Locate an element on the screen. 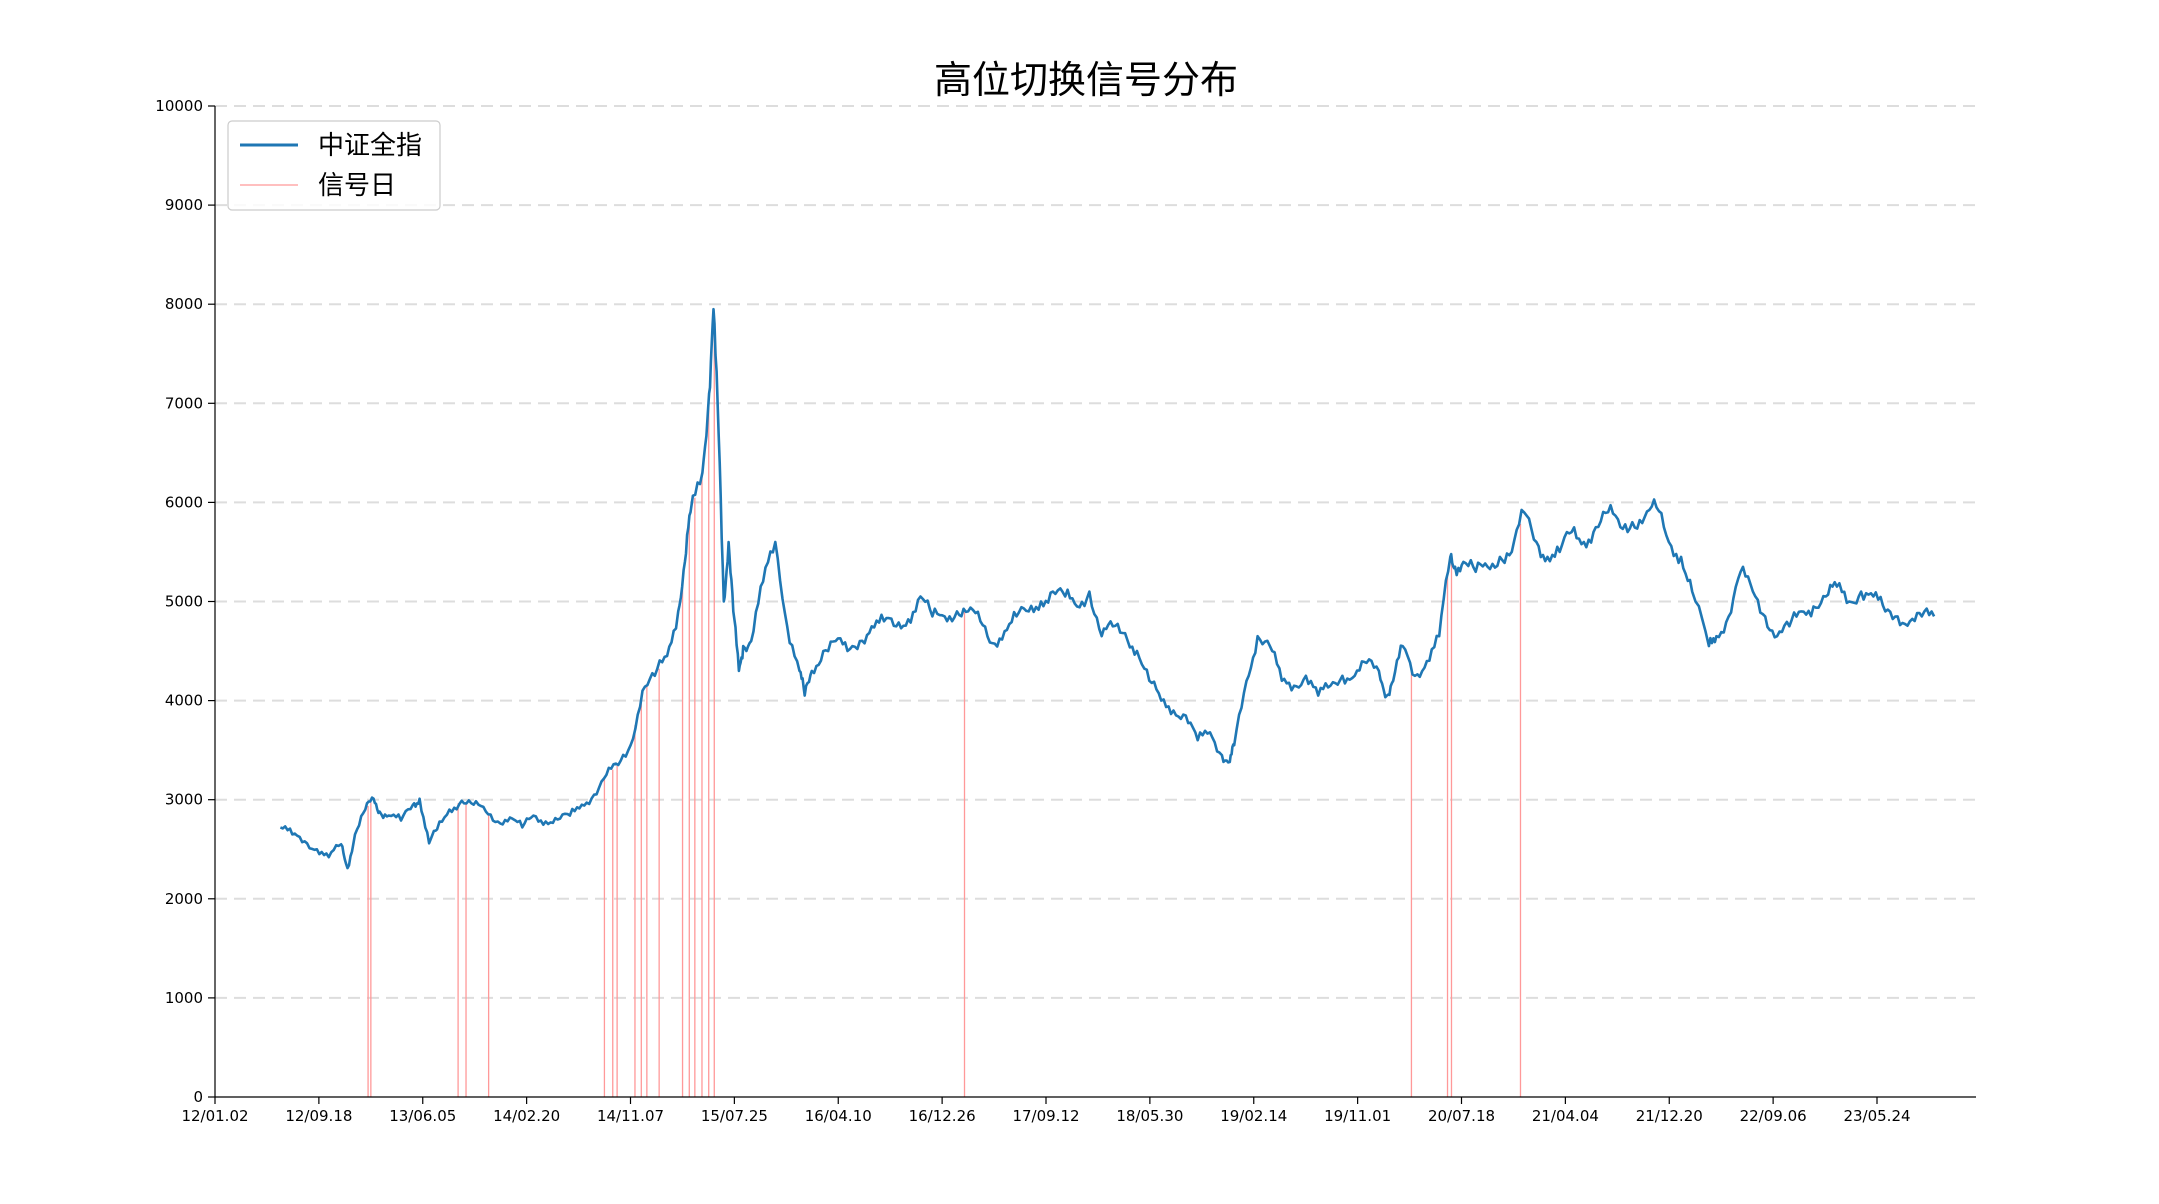  legend: 中证全指 信号日 is located at coordinates (334, 165).